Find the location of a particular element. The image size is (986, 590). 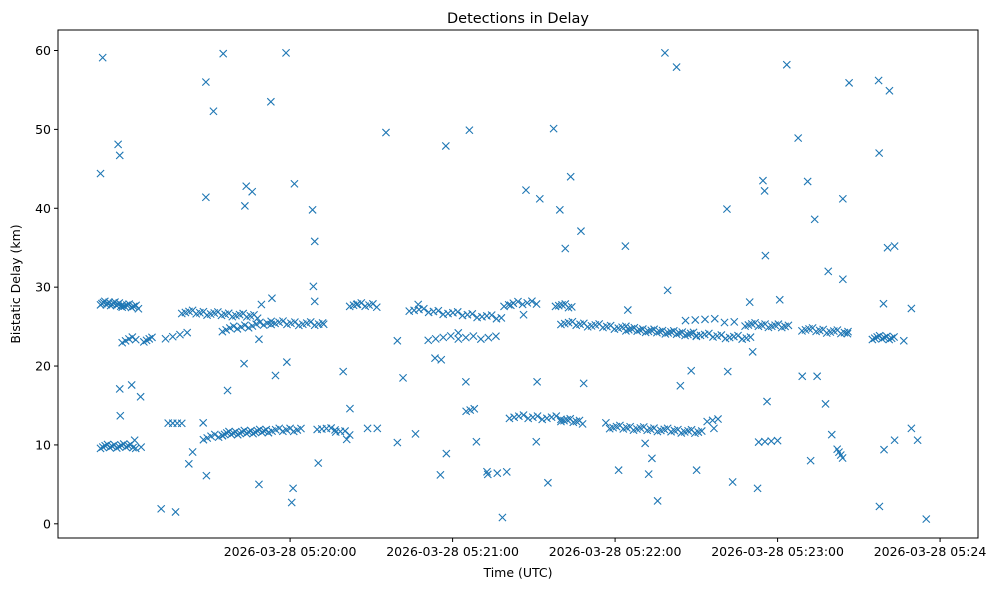

x-tick-label: 2026-03-28 05:21:00 is located at coordinates (452, 551).